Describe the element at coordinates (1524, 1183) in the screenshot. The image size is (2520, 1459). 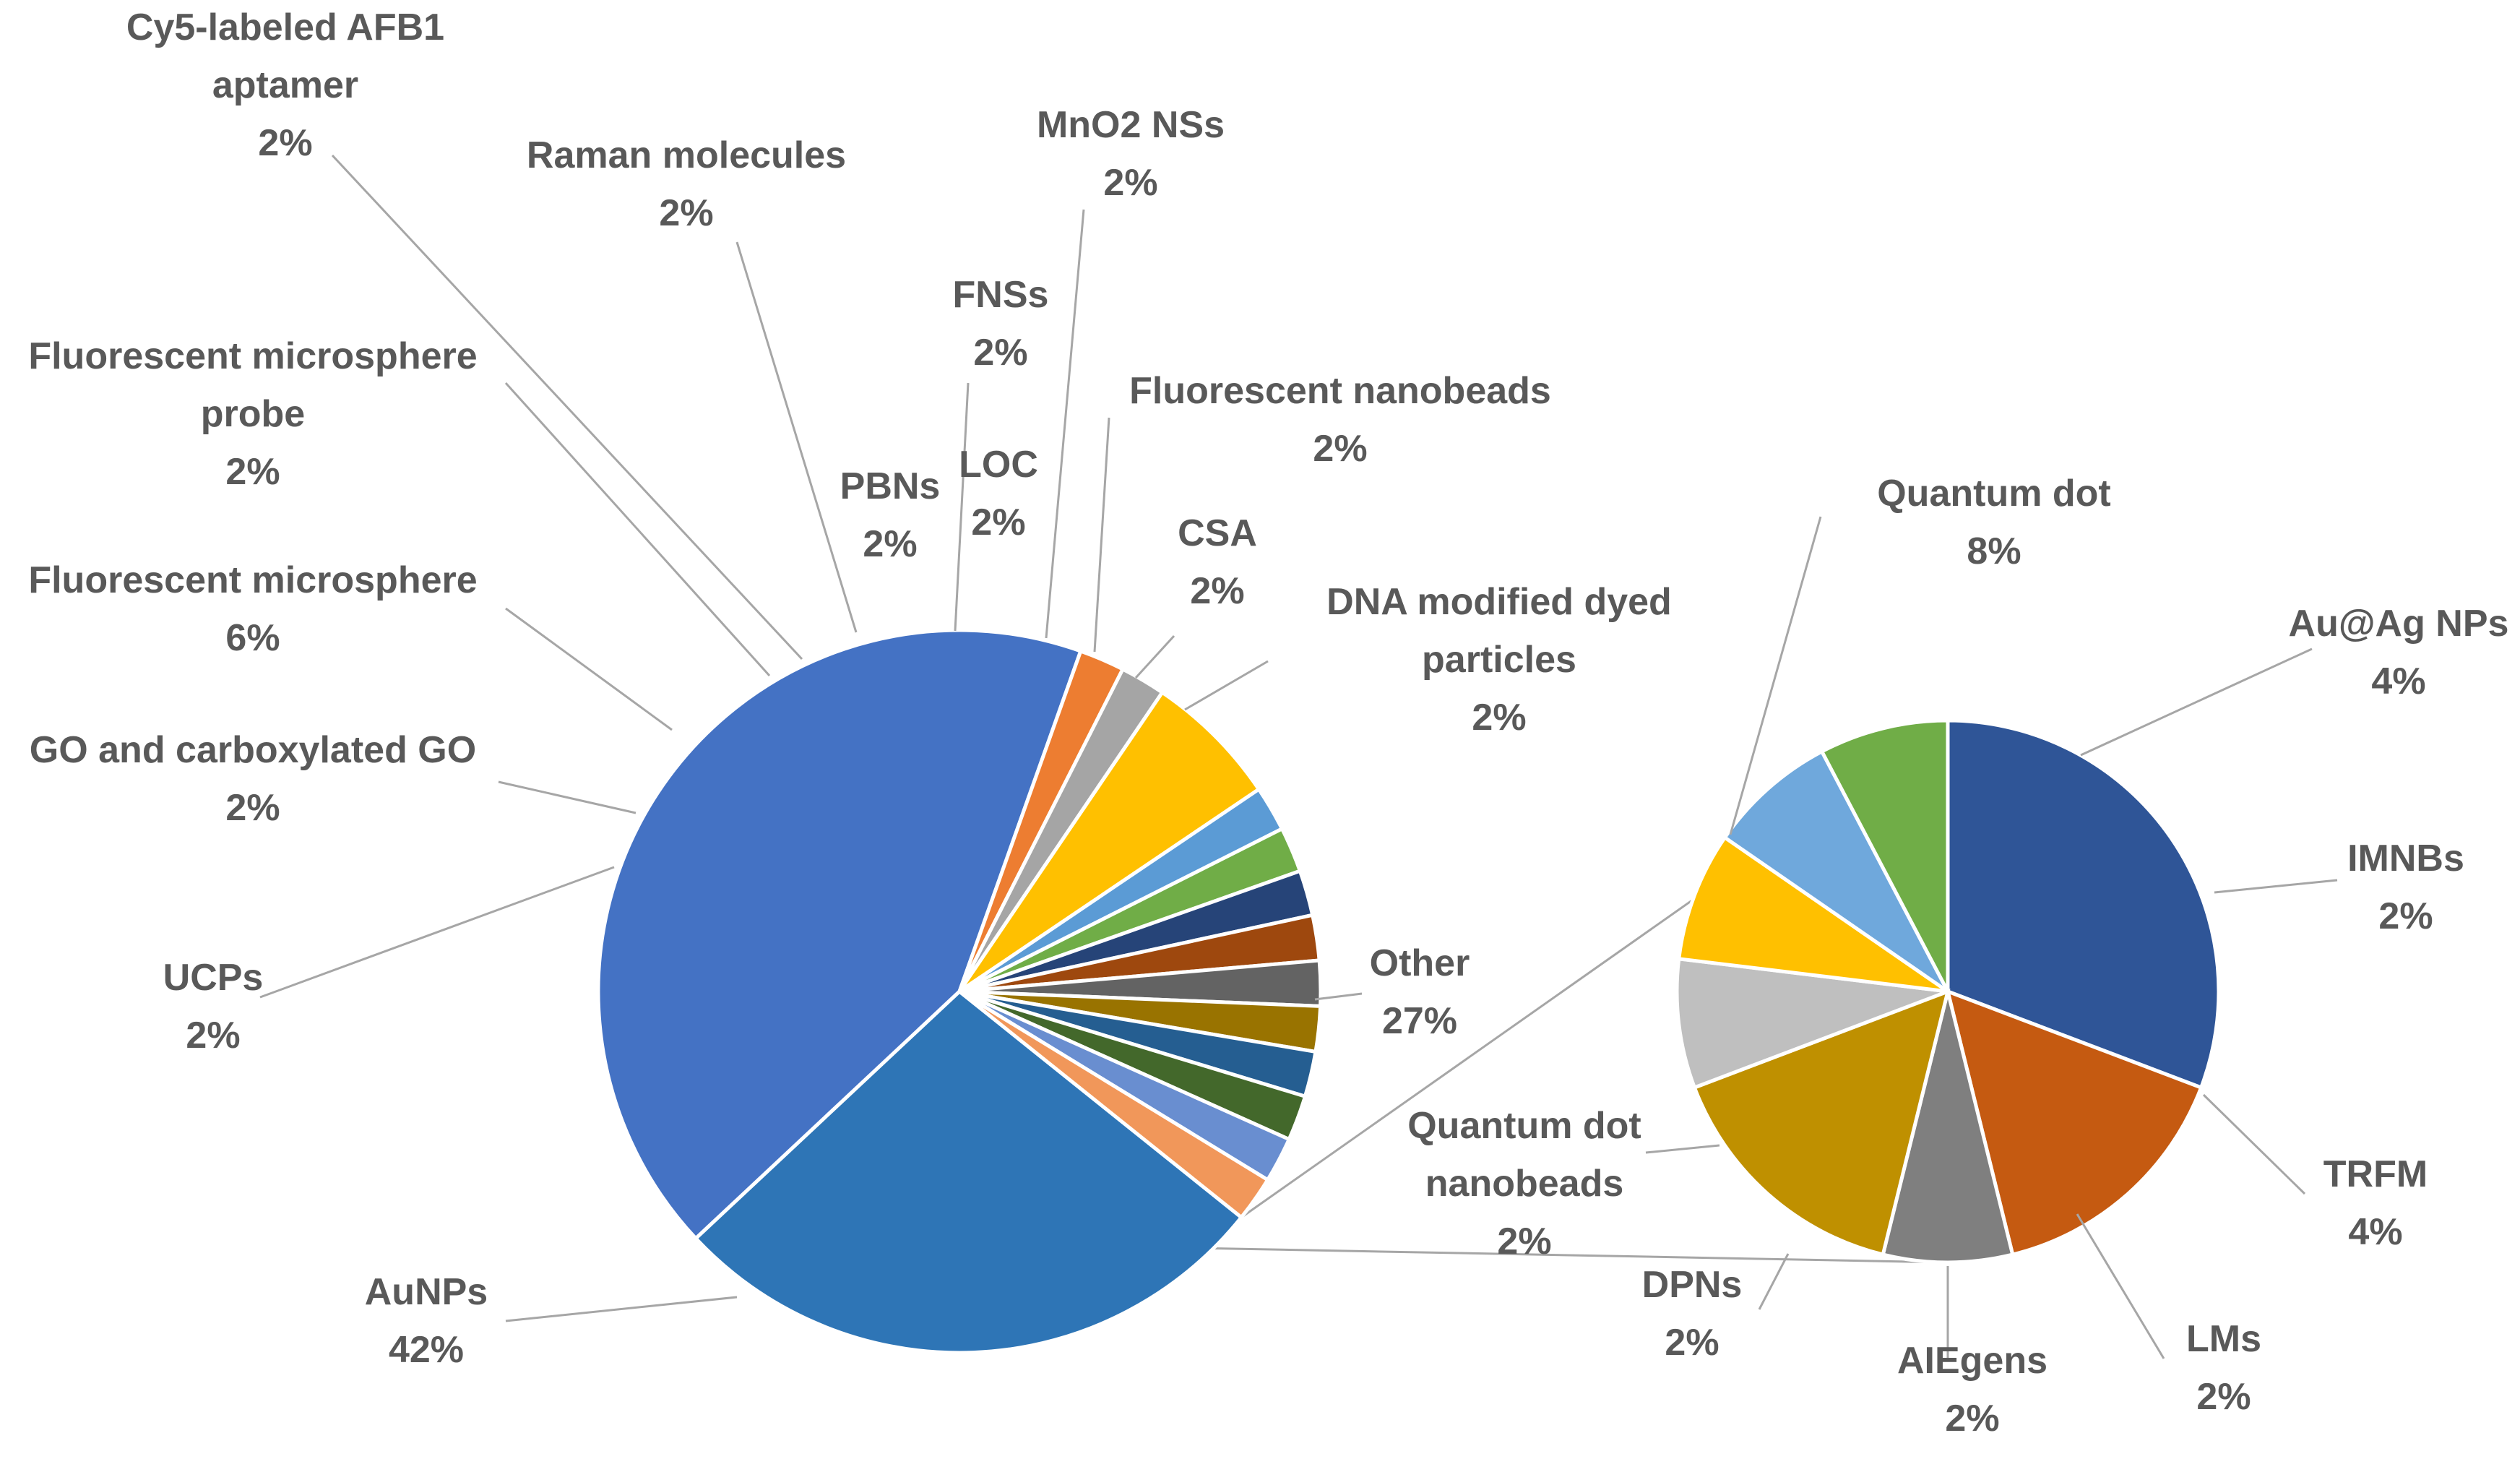
I see `secondary-label-quantum-dot-nanobeads: Quantum dot nanobeads 2%` at that location.